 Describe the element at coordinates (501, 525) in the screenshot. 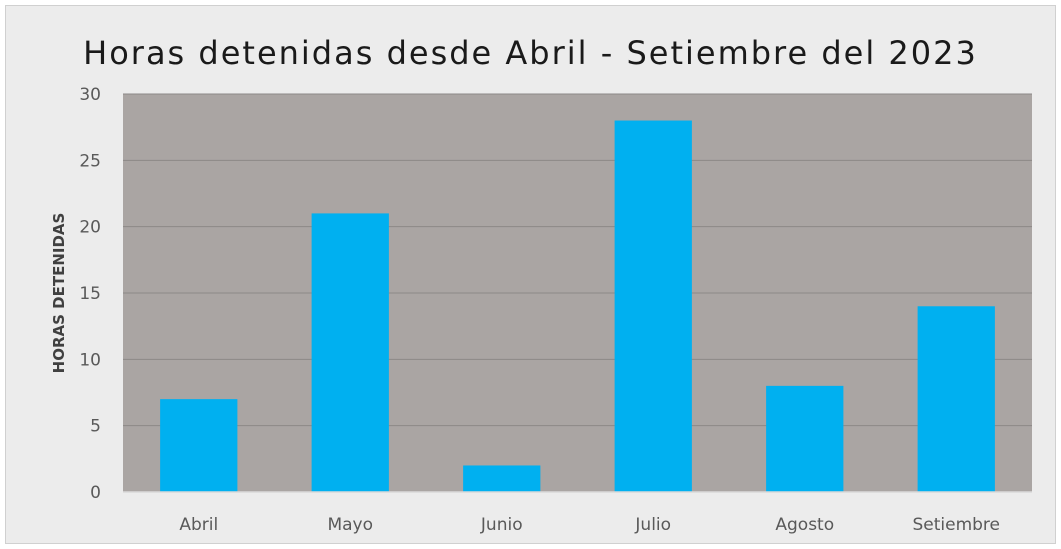

I see `x-tick-label-junio: Junio` at that location.